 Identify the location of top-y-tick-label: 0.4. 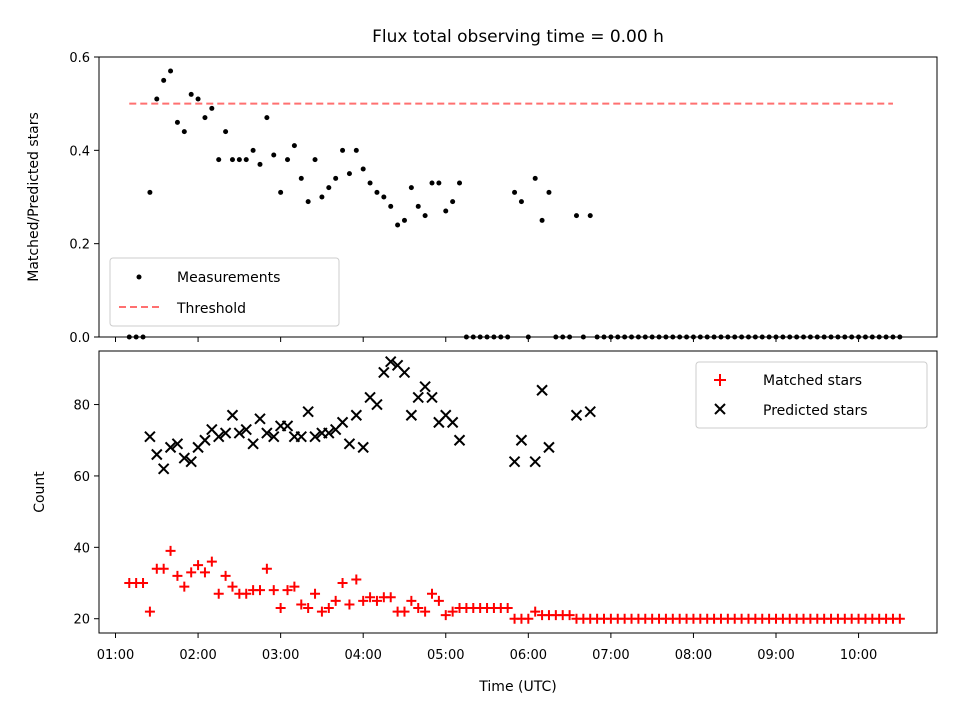
(79, 151).